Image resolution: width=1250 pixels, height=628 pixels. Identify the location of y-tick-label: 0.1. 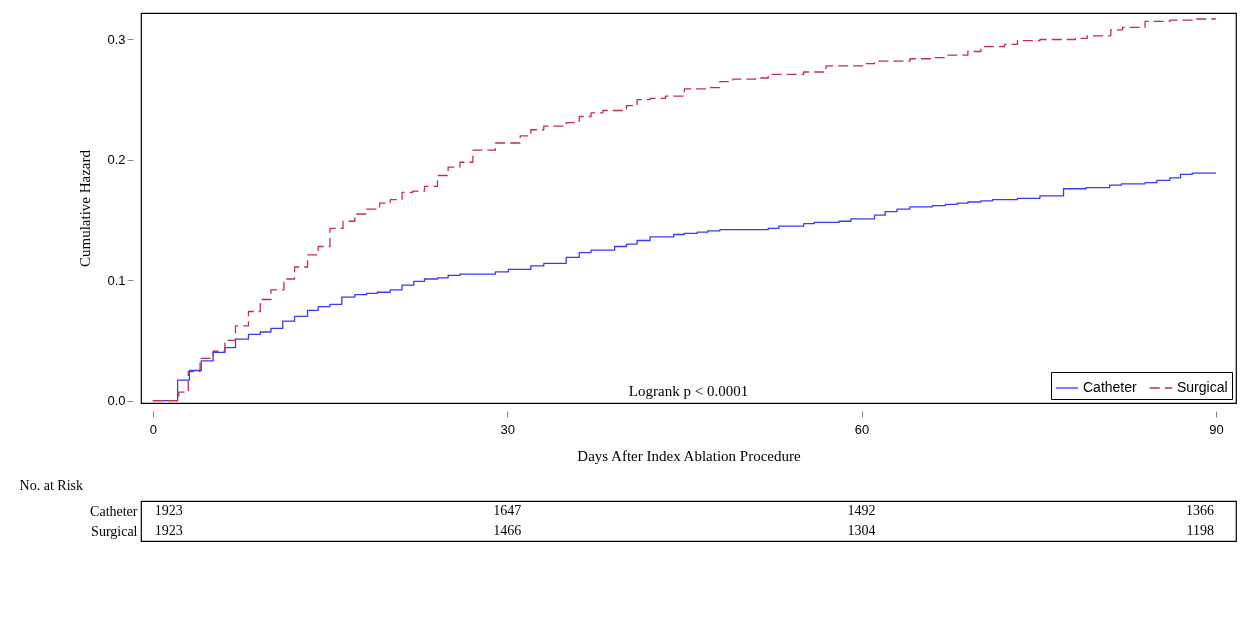
(116, 280).